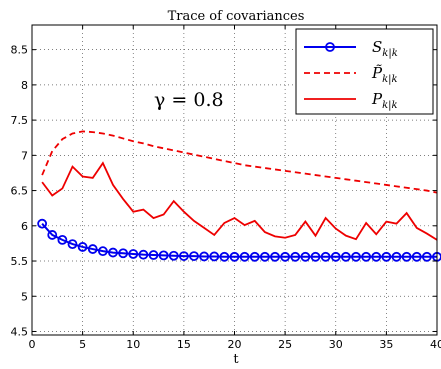  What do you see at coordinates (384, 100) in the screenshot?
I see `legend-label-2: Pk|k` at bounding box center [384, 100].